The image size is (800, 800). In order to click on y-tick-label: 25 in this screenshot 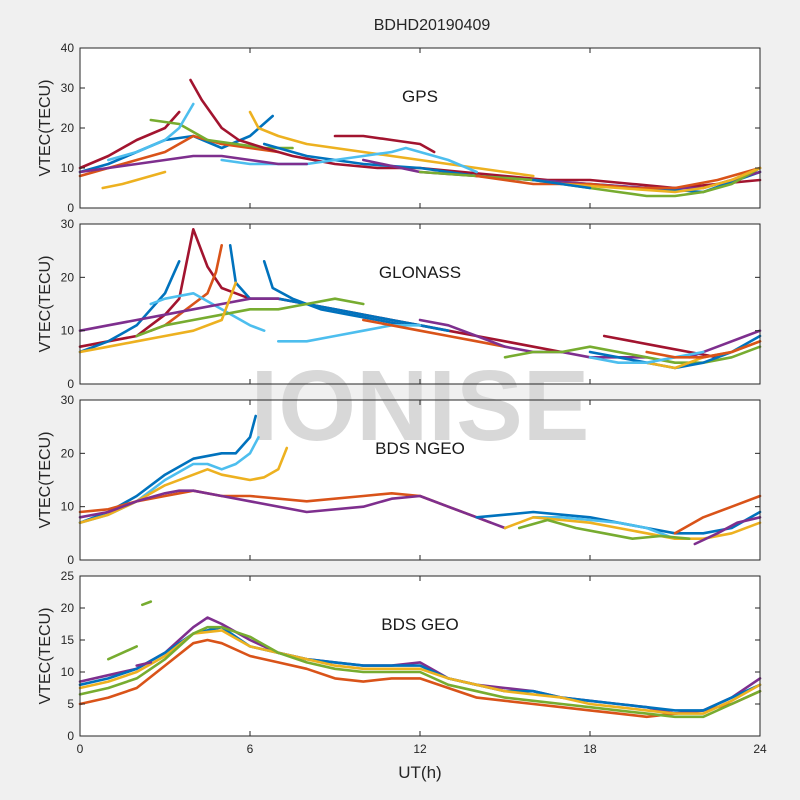, I will do `click(68, 576)`.